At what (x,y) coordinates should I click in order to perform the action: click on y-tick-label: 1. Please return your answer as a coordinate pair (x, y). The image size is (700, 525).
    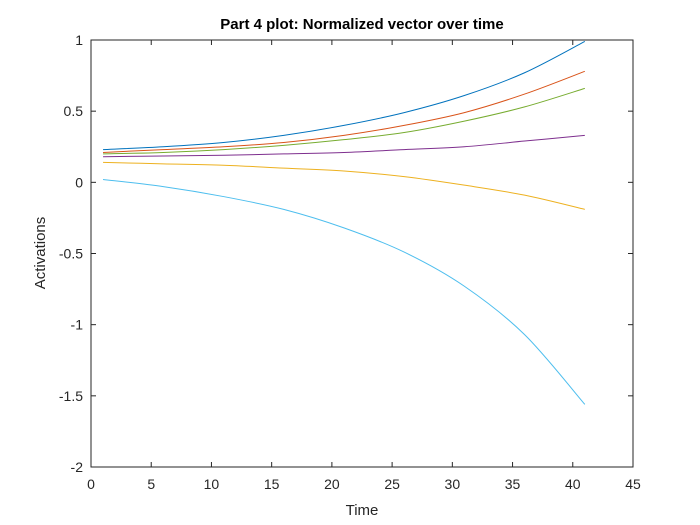
    Looking at the image, I should click on (79, 40).